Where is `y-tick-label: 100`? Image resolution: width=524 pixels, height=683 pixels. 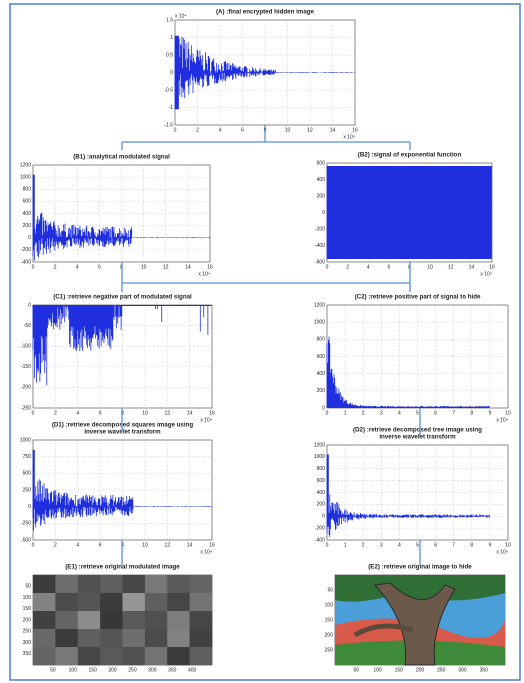 y-tick-label: 100 is located at coordinates (329, 605).